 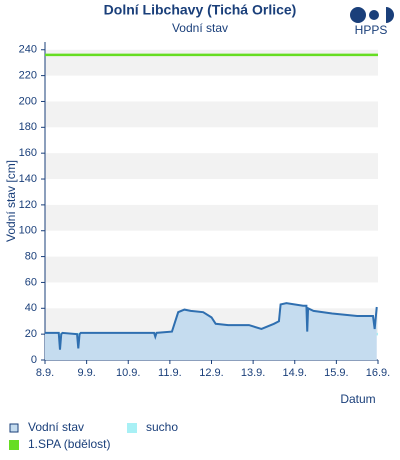 I want to click on y-tick-label: 160, so click(x=28, y=153).